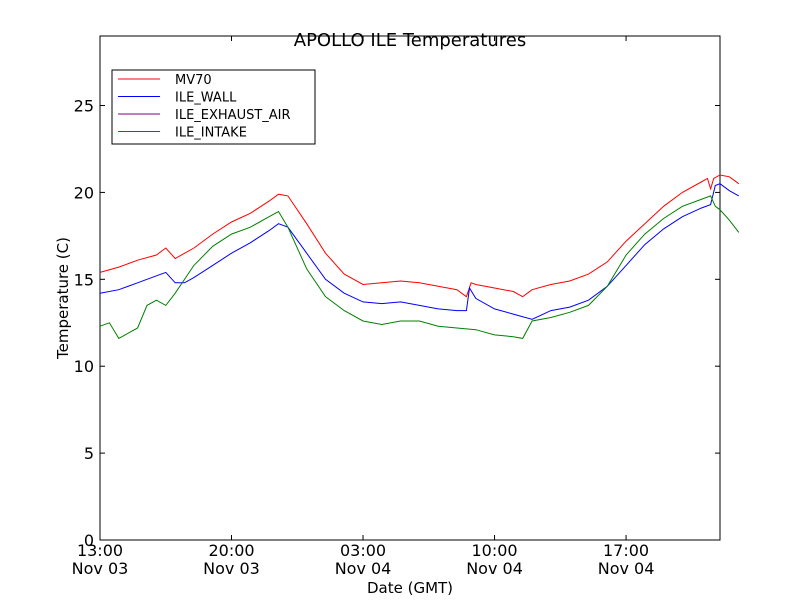 This screenshot has height=600, width=800. Describe the element at coordinates (410, 588) in the screenshot. I see `x-axis-title: Date (GMT)` at that location.